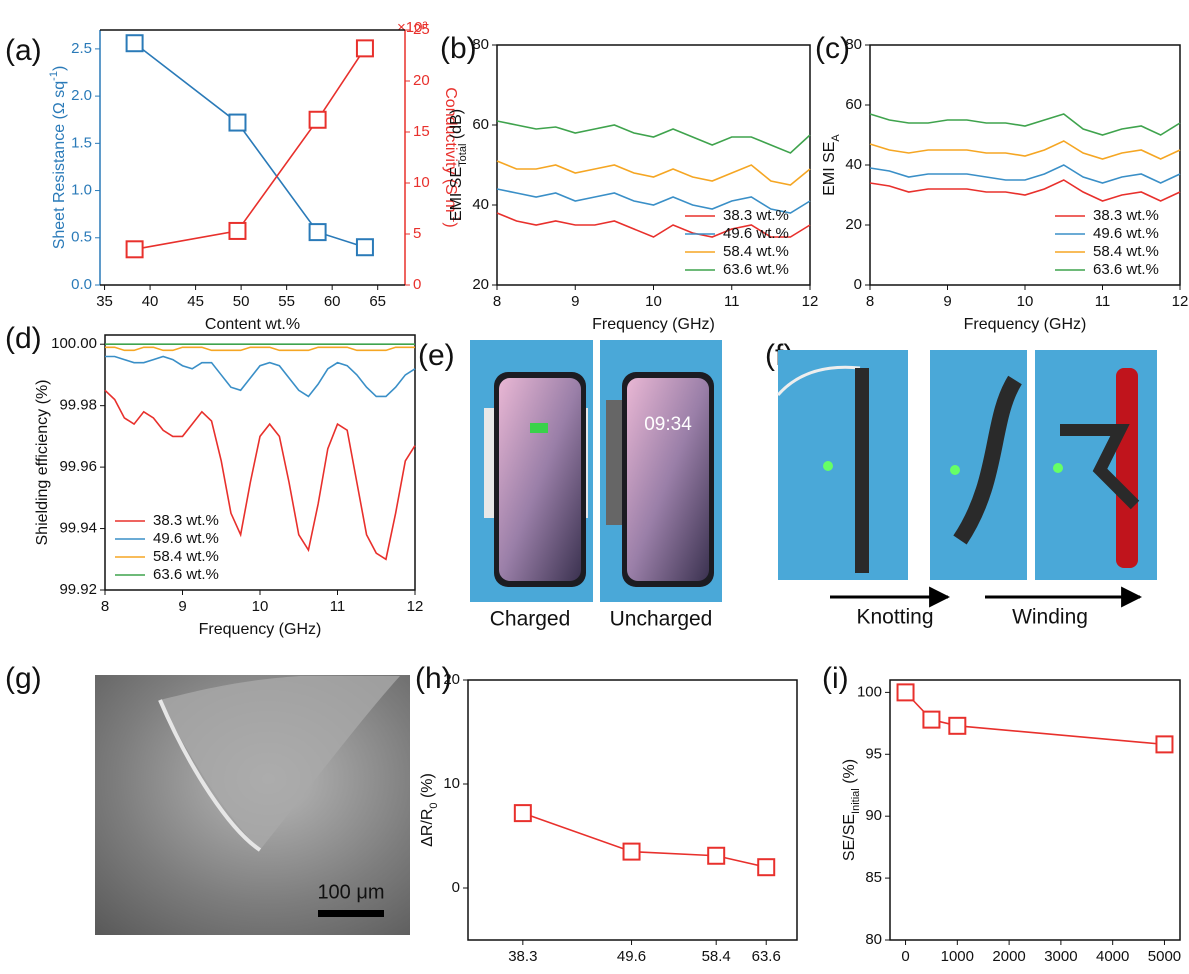 The height and width of the screenshot is (974, 1189). I want to click on axis-title-part: Sheet Resistance (Ω sq, so click(59, 165).